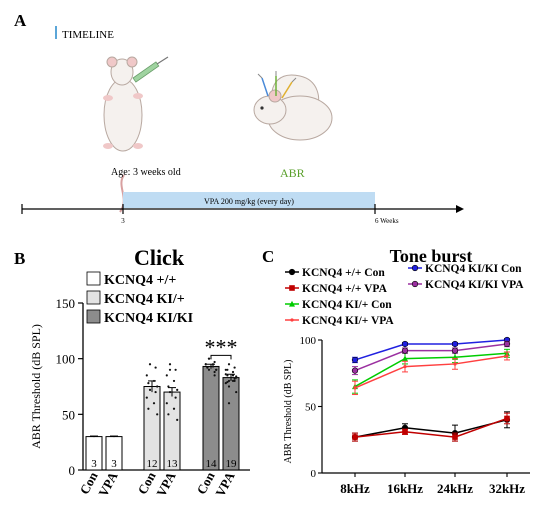  What do you see at coordinates (211, 418) in the screenshot?
I see `click-bar` at bounding box center [211, 418].